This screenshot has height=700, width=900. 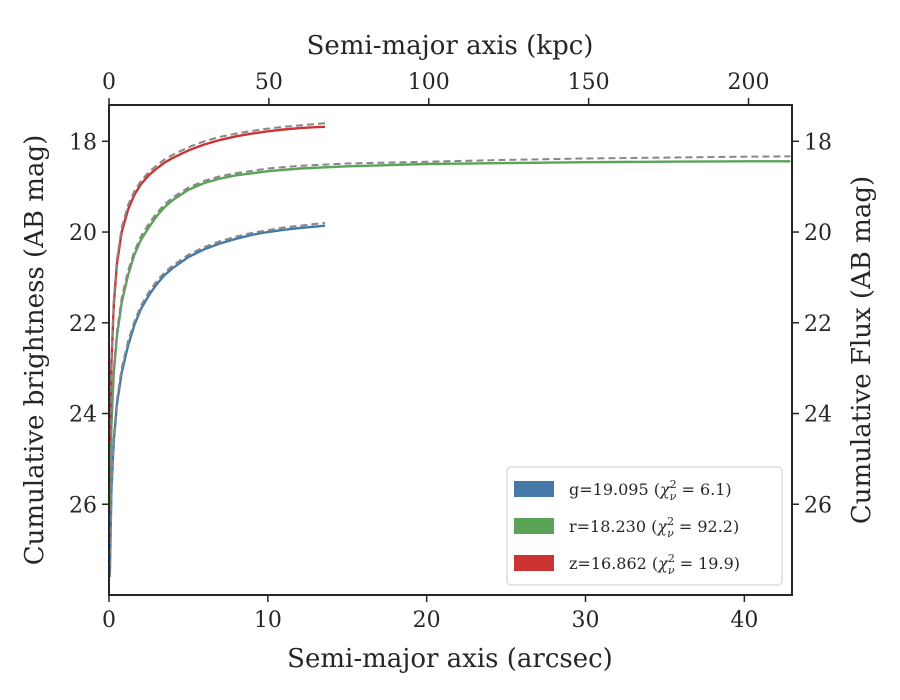 What do you see at coordinates (109, 82) in the screenshot?
I see `x2-tick-label-0: 0` at bounding box center [109, 82].